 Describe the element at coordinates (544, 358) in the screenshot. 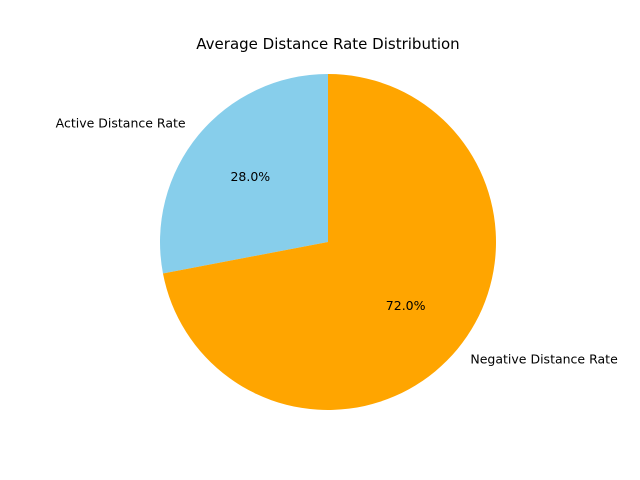

I see `slice-label-negative-distance-rate: Negative Distance Rate` at that location.